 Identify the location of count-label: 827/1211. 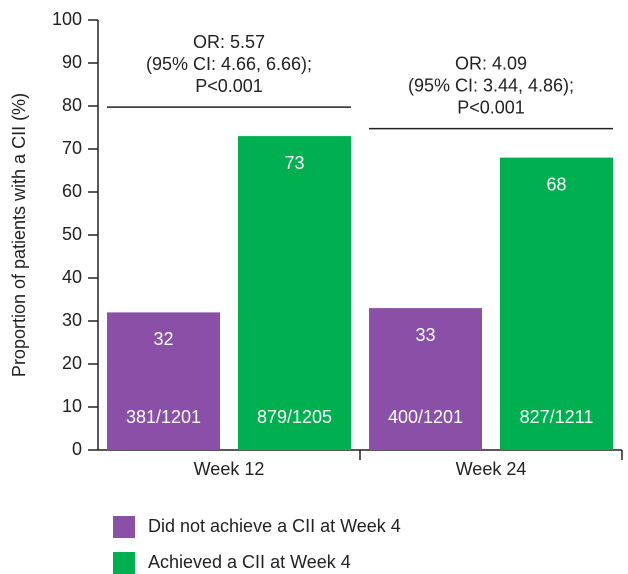
(557, 417).